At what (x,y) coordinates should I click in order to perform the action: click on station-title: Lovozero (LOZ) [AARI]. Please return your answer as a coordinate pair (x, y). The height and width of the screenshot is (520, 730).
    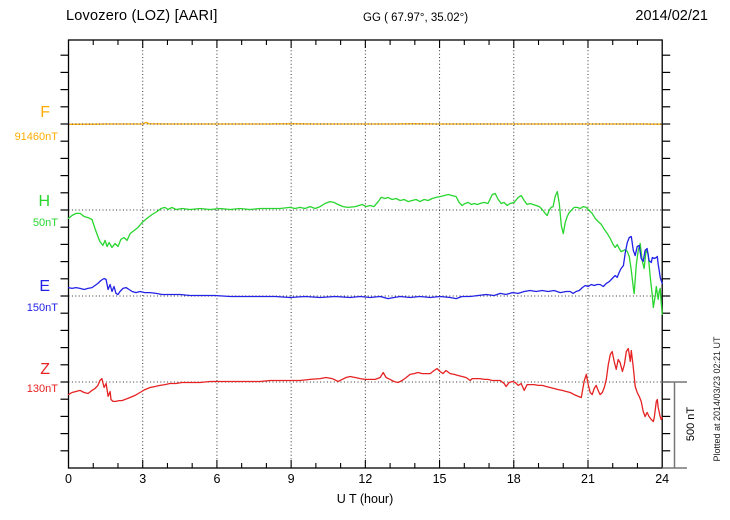
    Looking at the image, I should click on (142, 16).